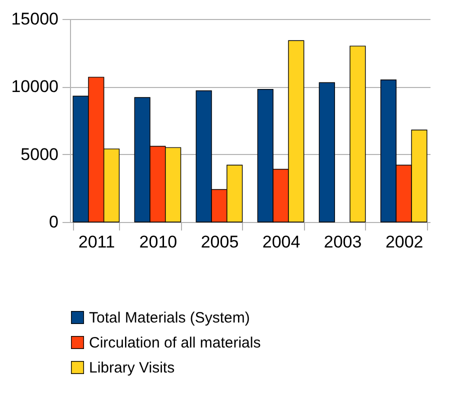  Describe the element at coordinates (96, 242) in the screenshot. I see `x-tick-label: 2011` at that location.